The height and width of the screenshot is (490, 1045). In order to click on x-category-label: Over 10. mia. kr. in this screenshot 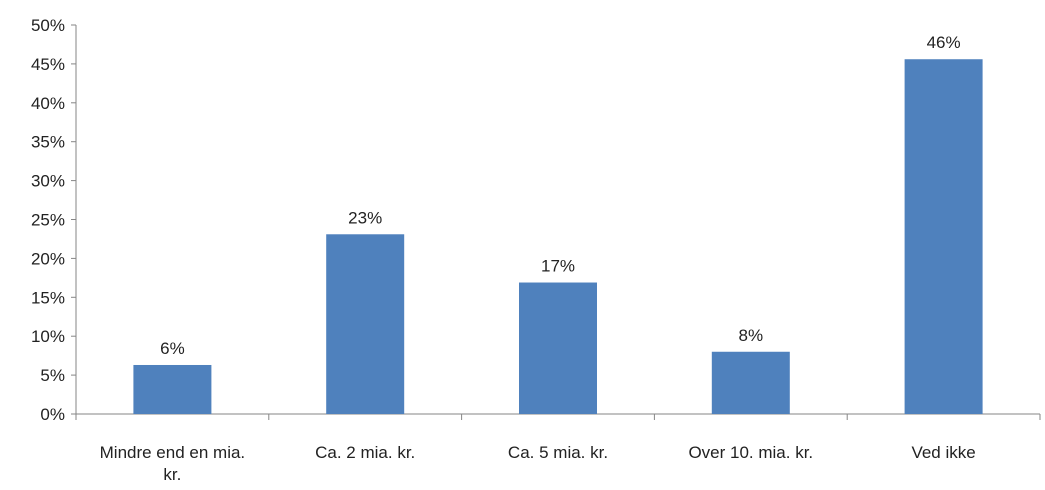, I will do `click(750, 452)`.